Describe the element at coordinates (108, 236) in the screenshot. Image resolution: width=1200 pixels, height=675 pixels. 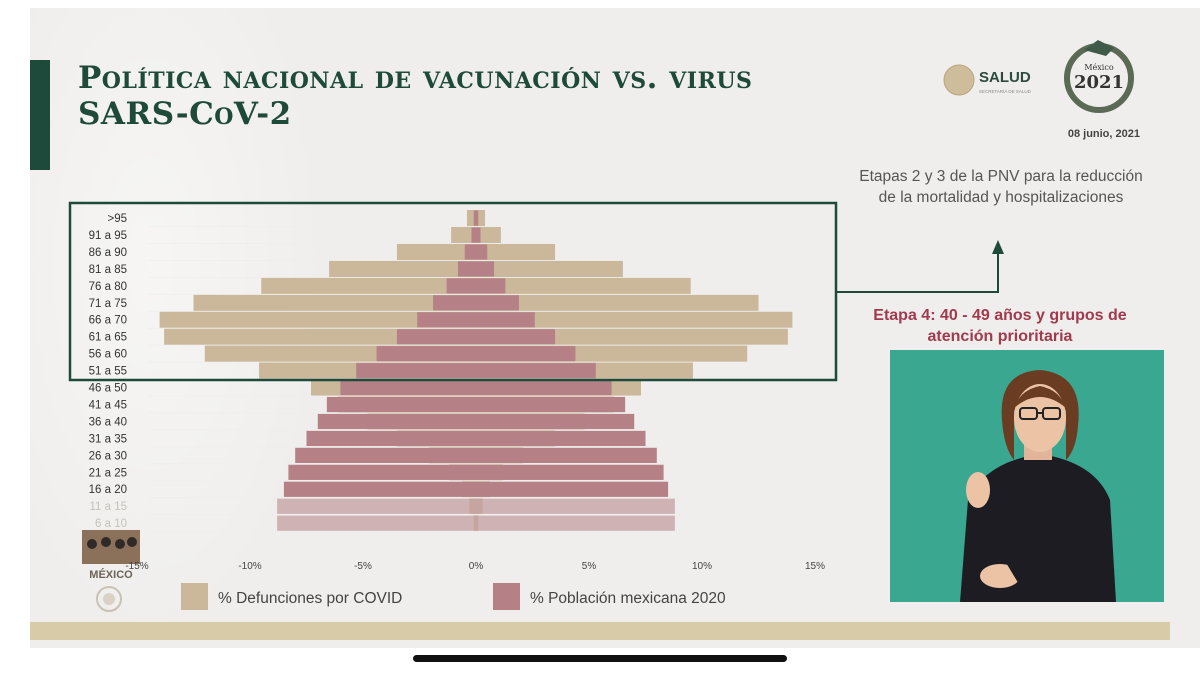
I see `category-label: 91 a 95` at that location.